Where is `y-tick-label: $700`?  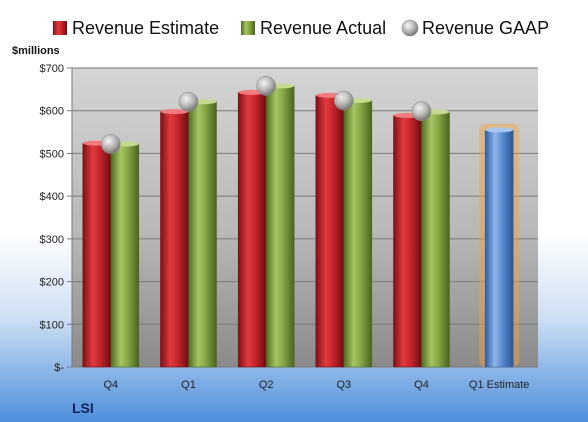
y-tick-label: $700 is located at coordinates (52, 69).